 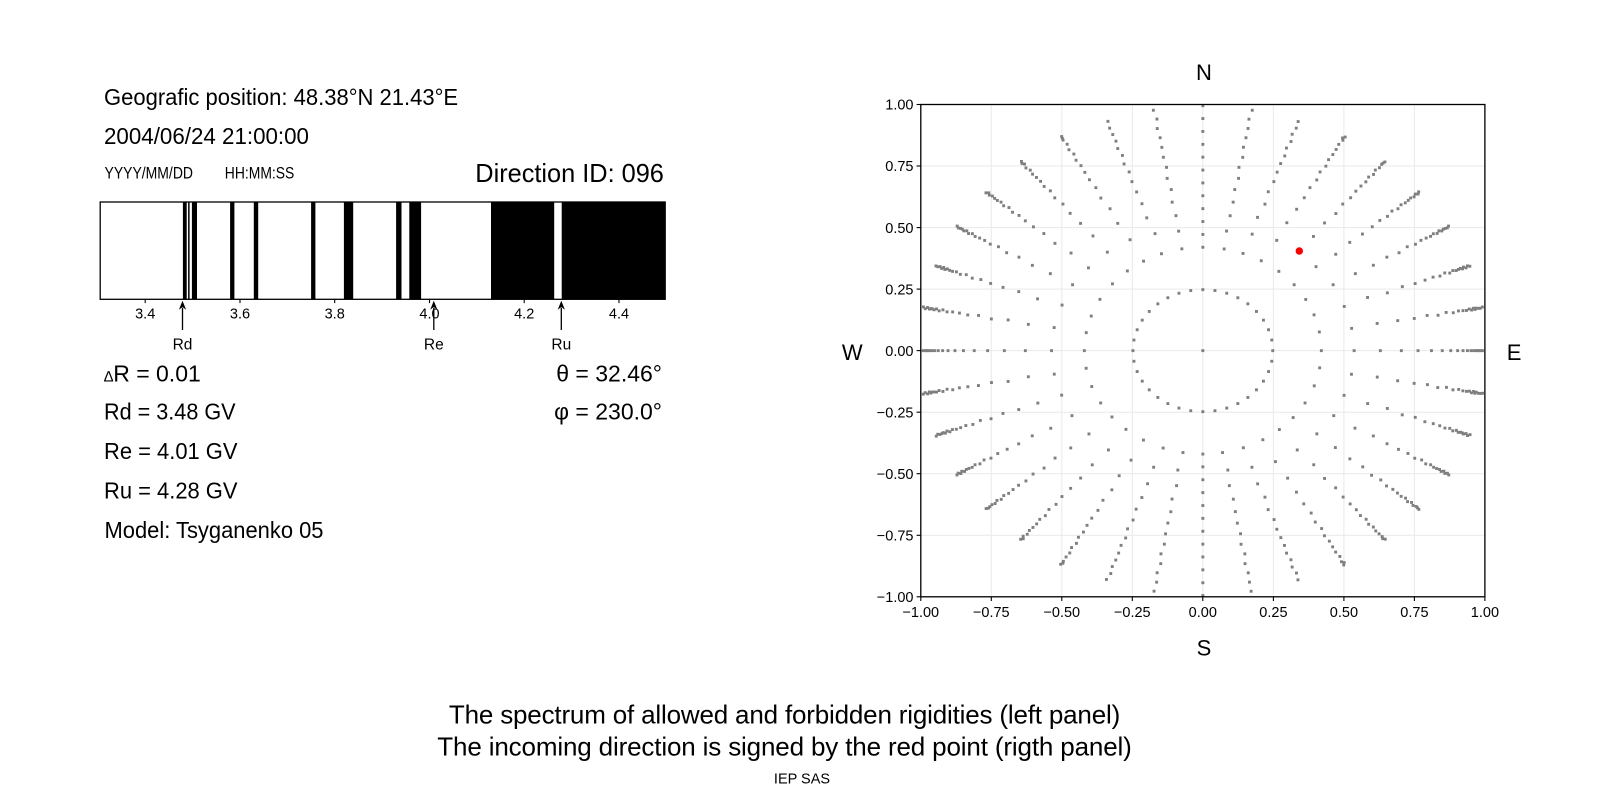 What do you see at coordinates (335, 315) in the screenshot?
I see `svg-text: 3.8` at bounding box center [335, 315].